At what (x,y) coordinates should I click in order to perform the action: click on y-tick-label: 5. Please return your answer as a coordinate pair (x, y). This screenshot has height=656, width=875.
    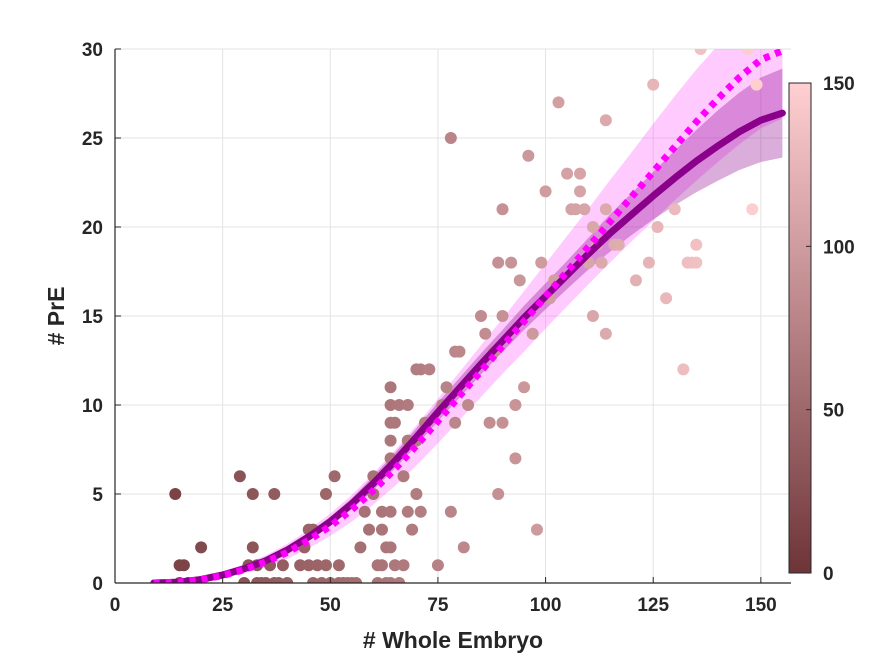
    Looking at the image, I should click on (97, 495).